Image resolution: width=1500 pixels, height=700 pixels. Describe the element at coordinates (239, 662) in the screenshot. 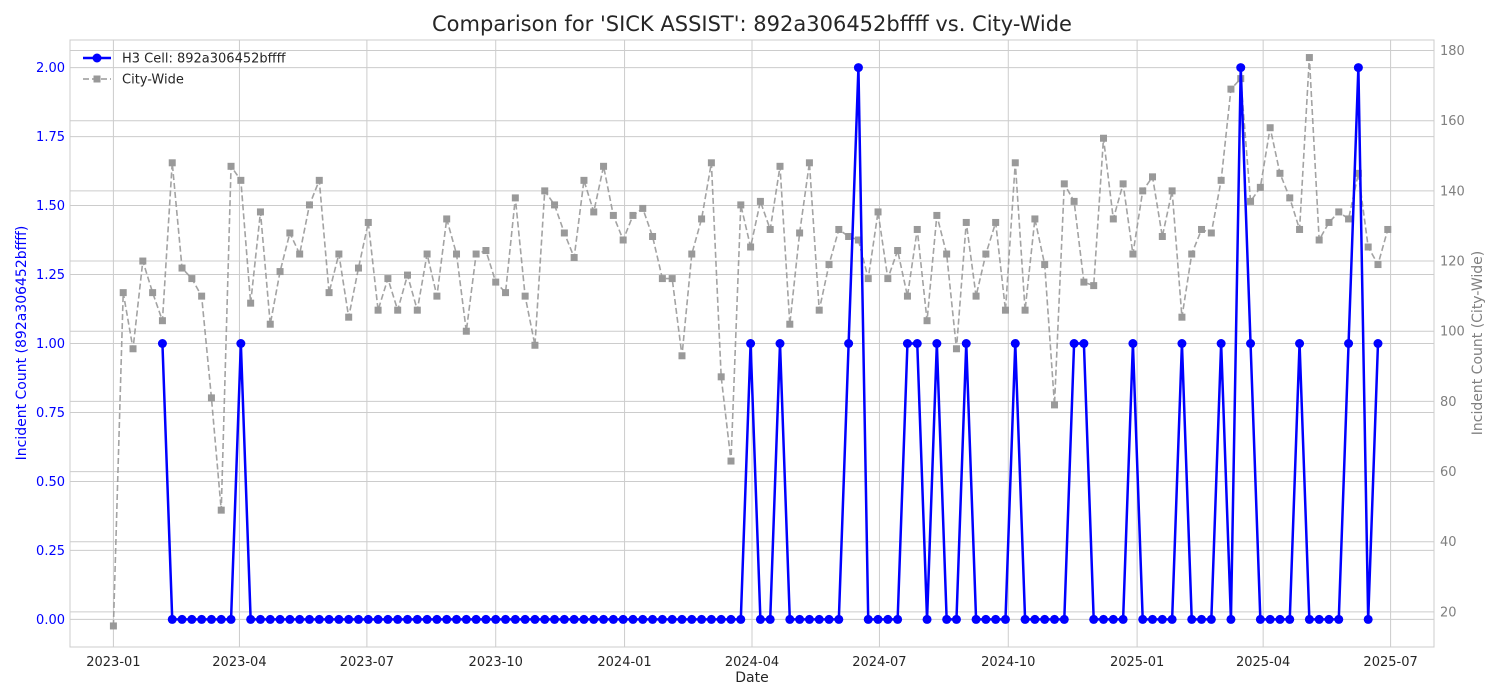

I see `x-tick-label: 2023-04` at that location.